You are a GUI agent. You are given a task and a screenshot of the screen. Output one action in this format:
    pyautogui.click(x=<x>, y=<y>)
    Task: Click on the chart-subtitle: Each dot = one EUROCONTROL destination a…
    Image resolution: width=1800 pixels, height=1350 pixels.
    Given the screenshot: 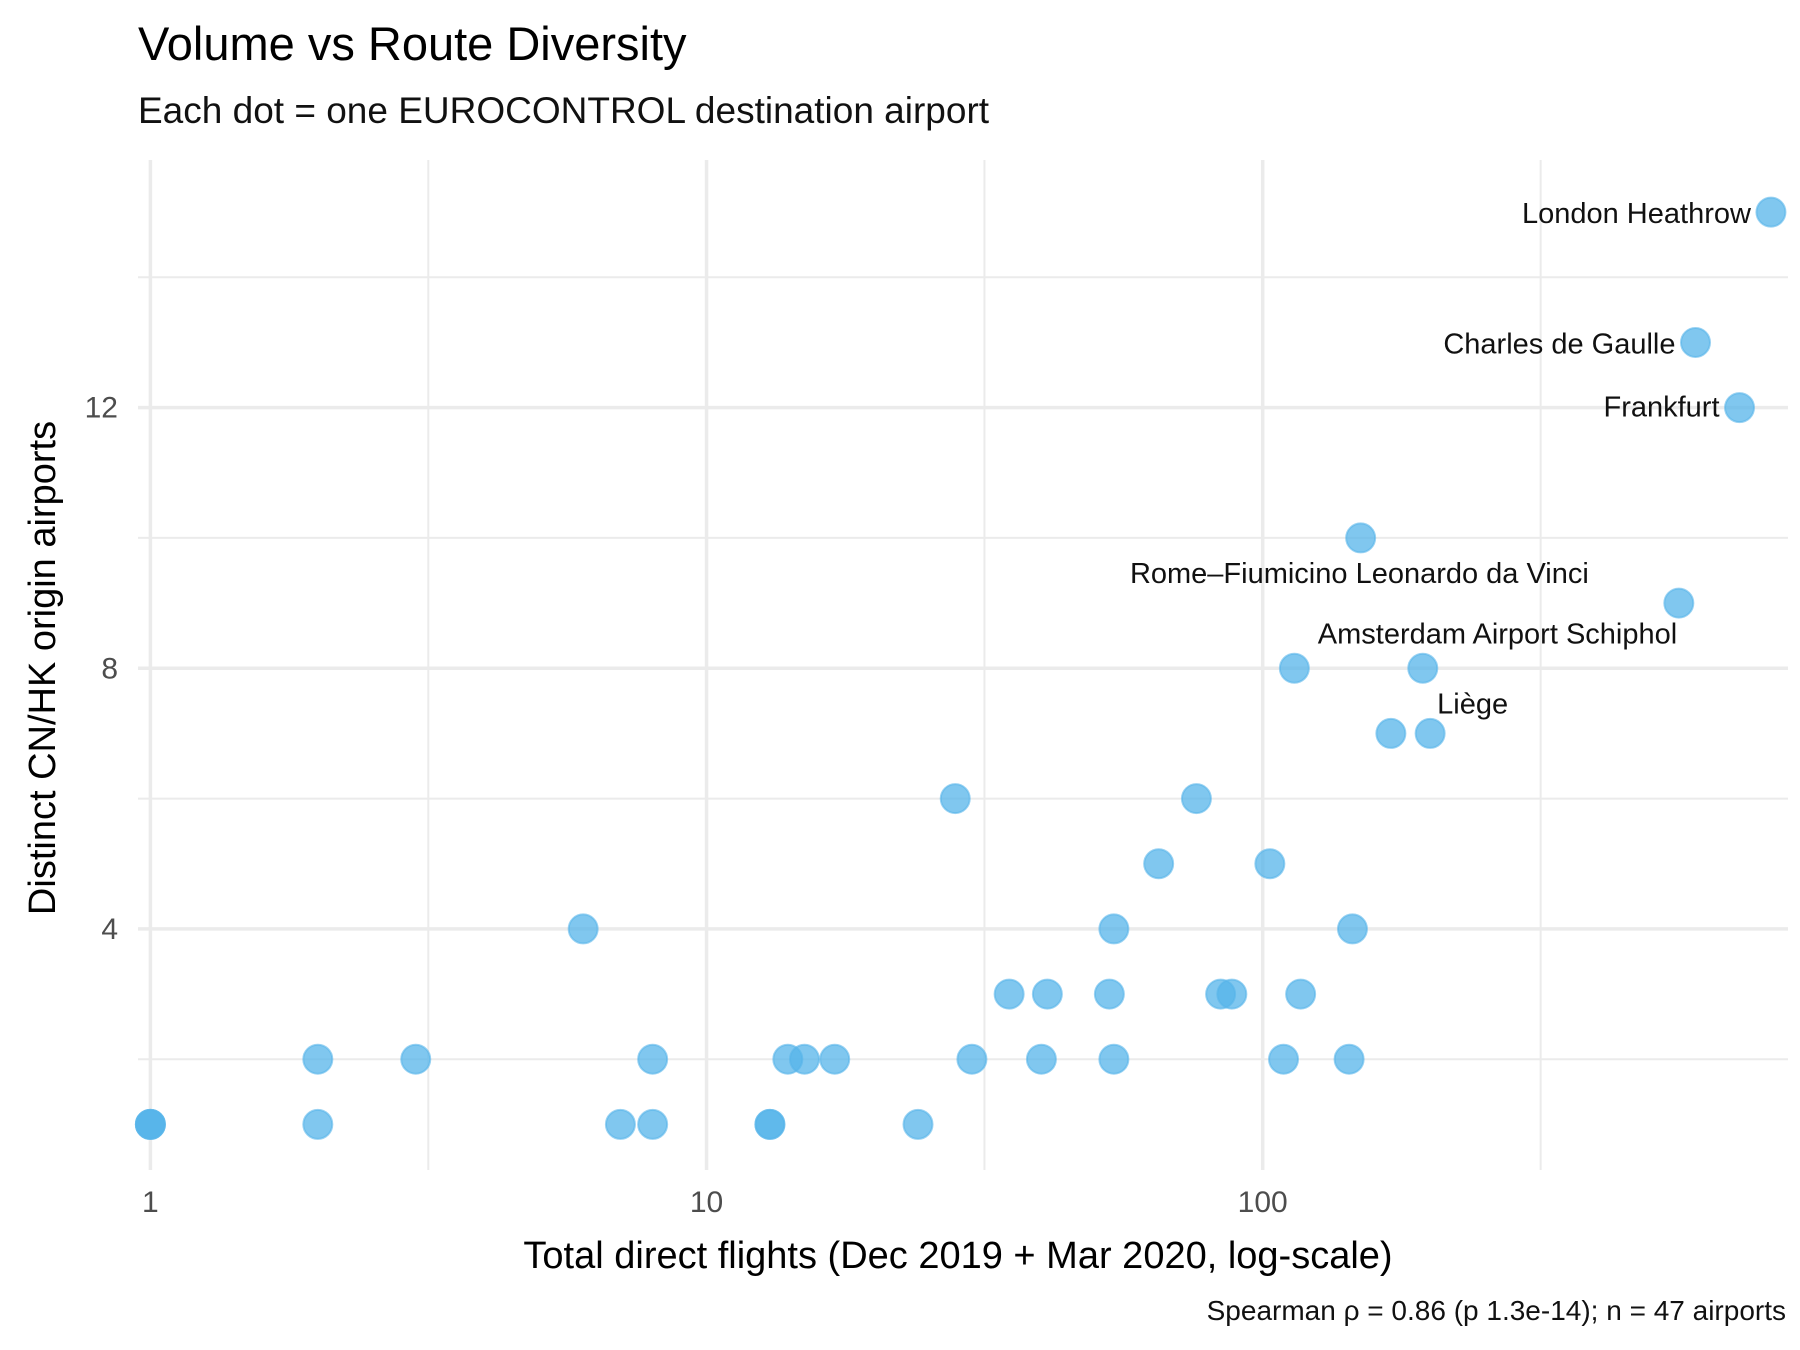 What is the action you would take?
    pyautogui.click(x=564, y=110)
    